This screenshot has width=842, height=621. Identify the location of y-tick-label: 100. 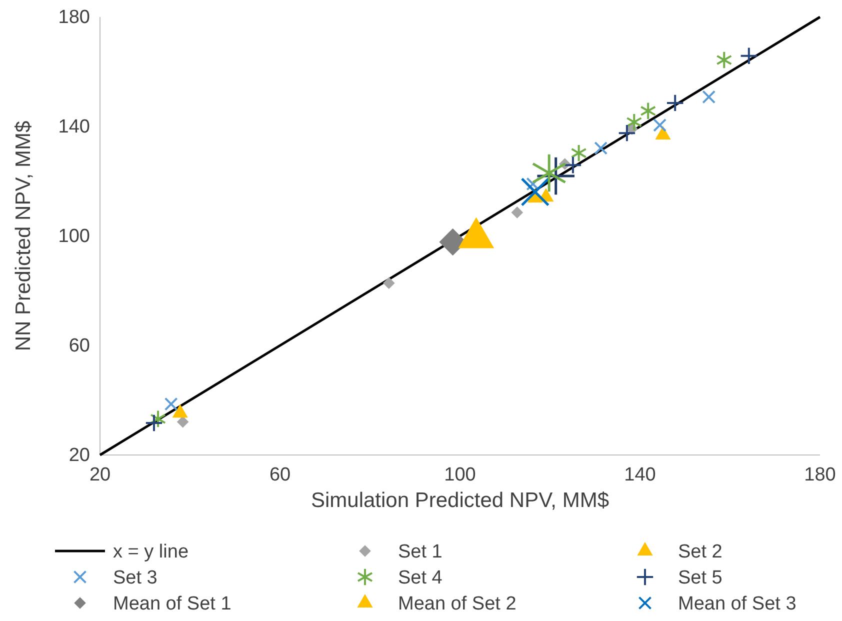
(74, 237).